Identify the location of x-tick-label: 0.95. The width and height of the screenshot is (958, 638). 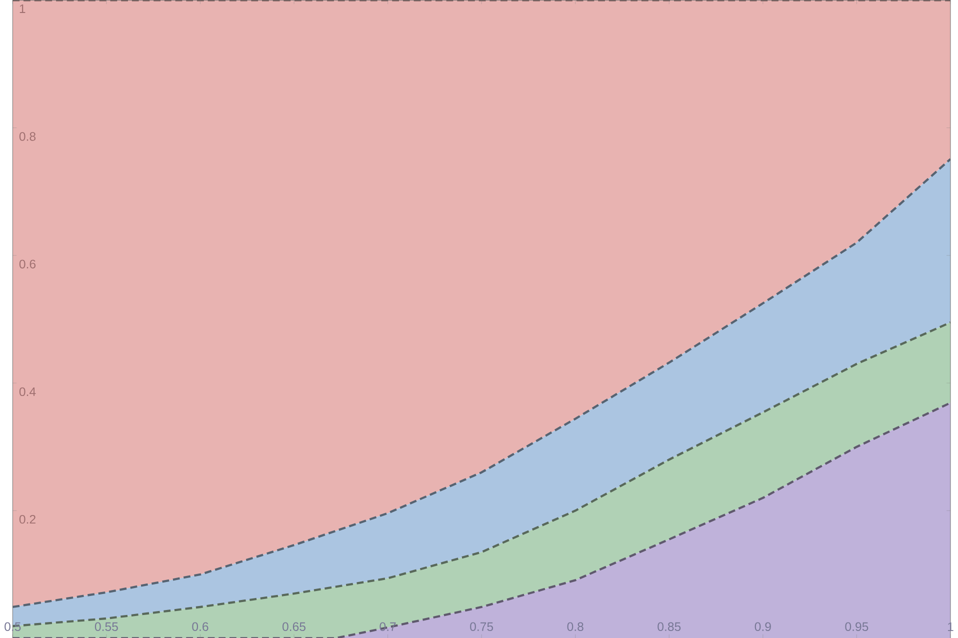
(856, 626).